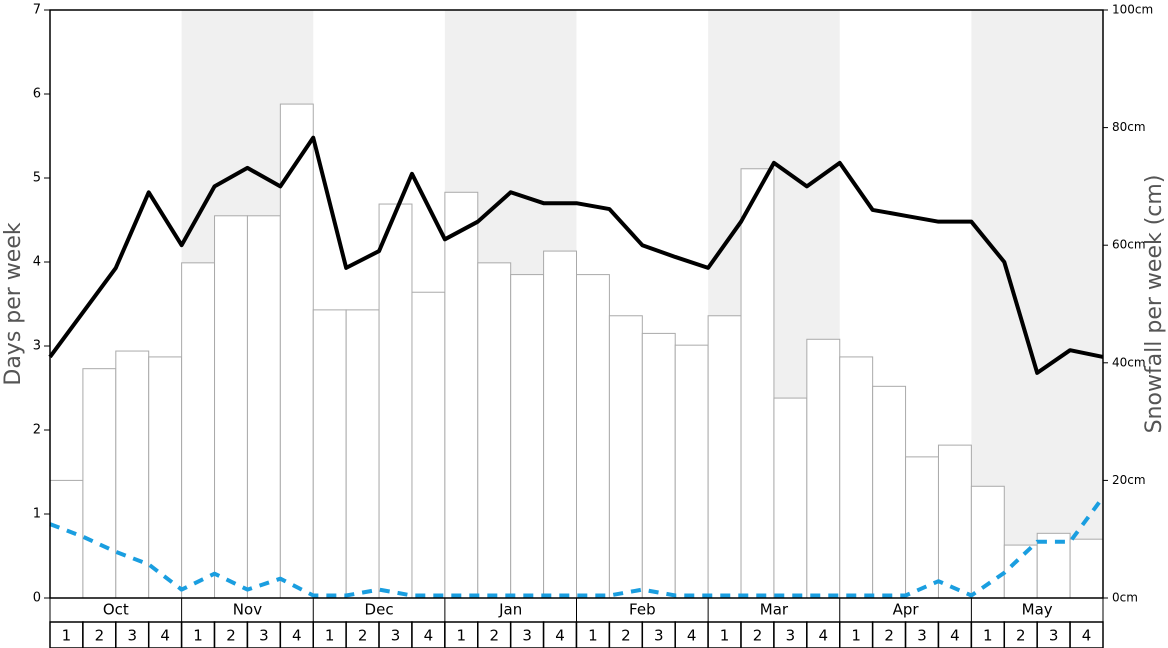 The image size is (1168, 648). I want to click on y-tick-label: 5, so click(37, 178).